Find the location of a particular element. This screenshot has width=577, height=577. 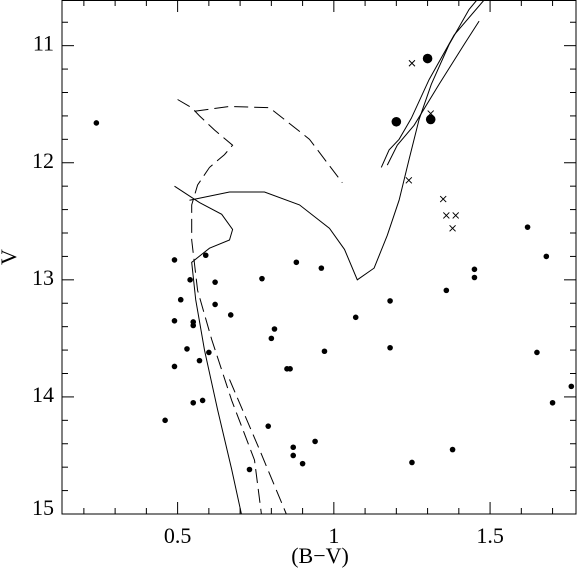

x-axis-label: (B−V) is located at coordinates (320, 555).